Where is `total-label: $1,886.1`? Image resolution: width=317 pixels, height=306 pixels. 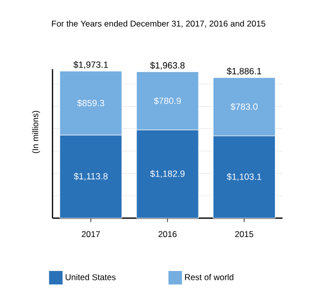
total-label: $1,886.1 is located at coordinates (244, 72).